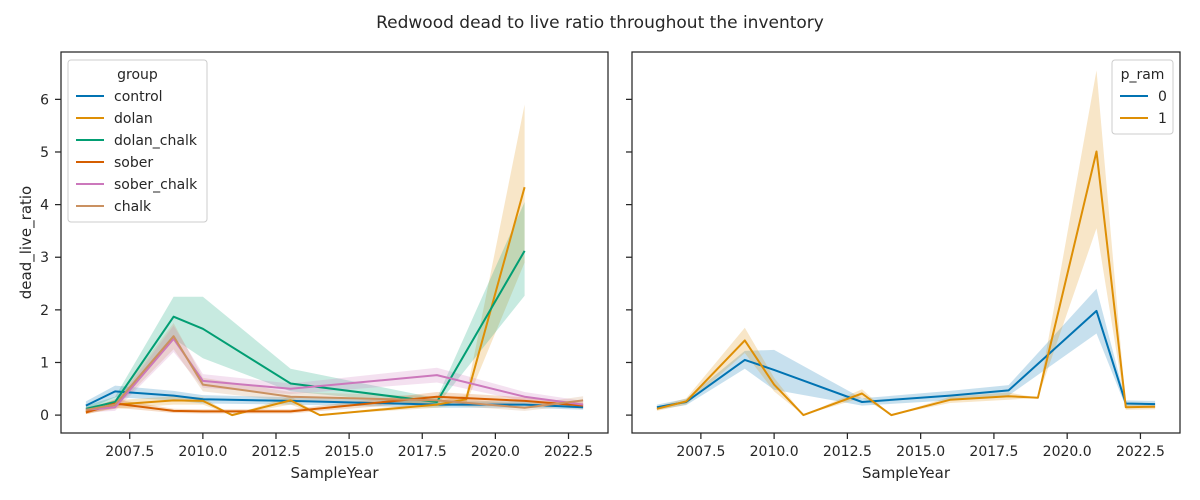  What do you see at coordinates (44, 206) in the screenshot?
I see `y-tick-label: 4` at bounding box center [44, 206].